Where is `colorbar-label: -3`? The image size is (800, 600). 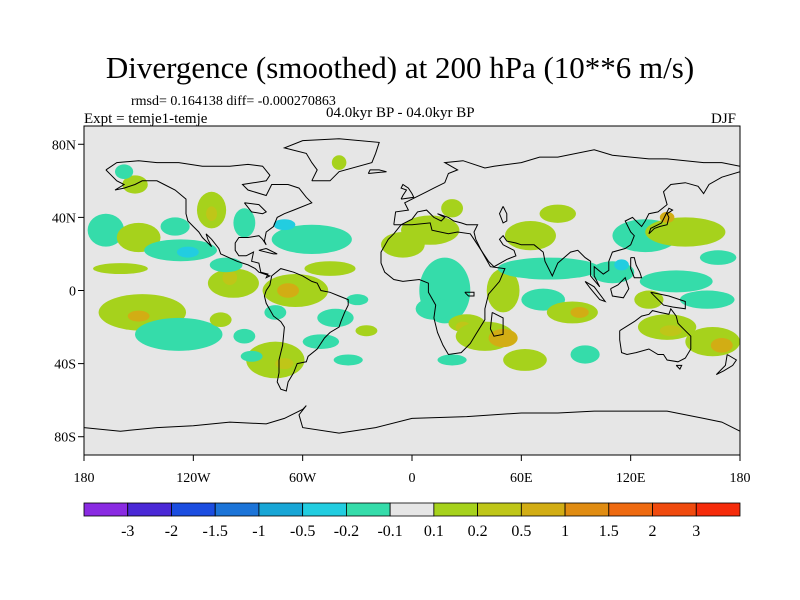 colorbar-label: -3 is located at coordinates (127, 531).